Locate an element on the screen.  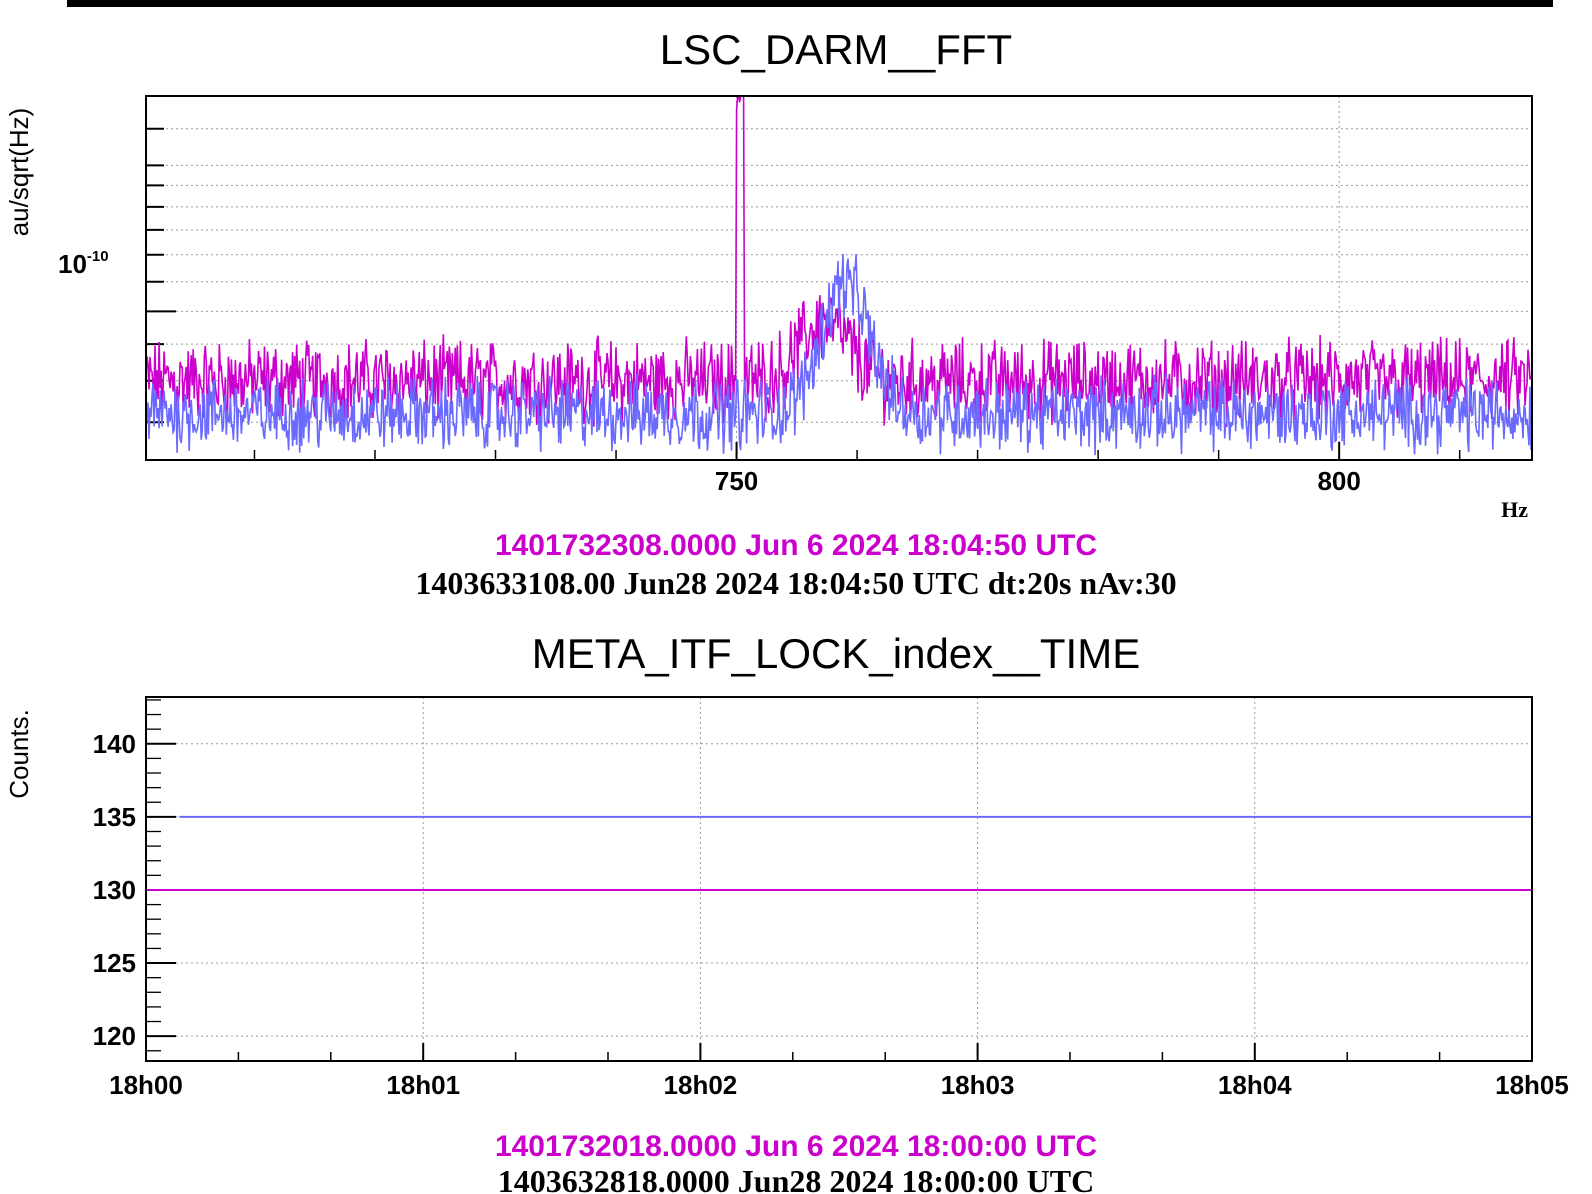
lock-y-tick-label: 130 is located at coordinates (114, 890).